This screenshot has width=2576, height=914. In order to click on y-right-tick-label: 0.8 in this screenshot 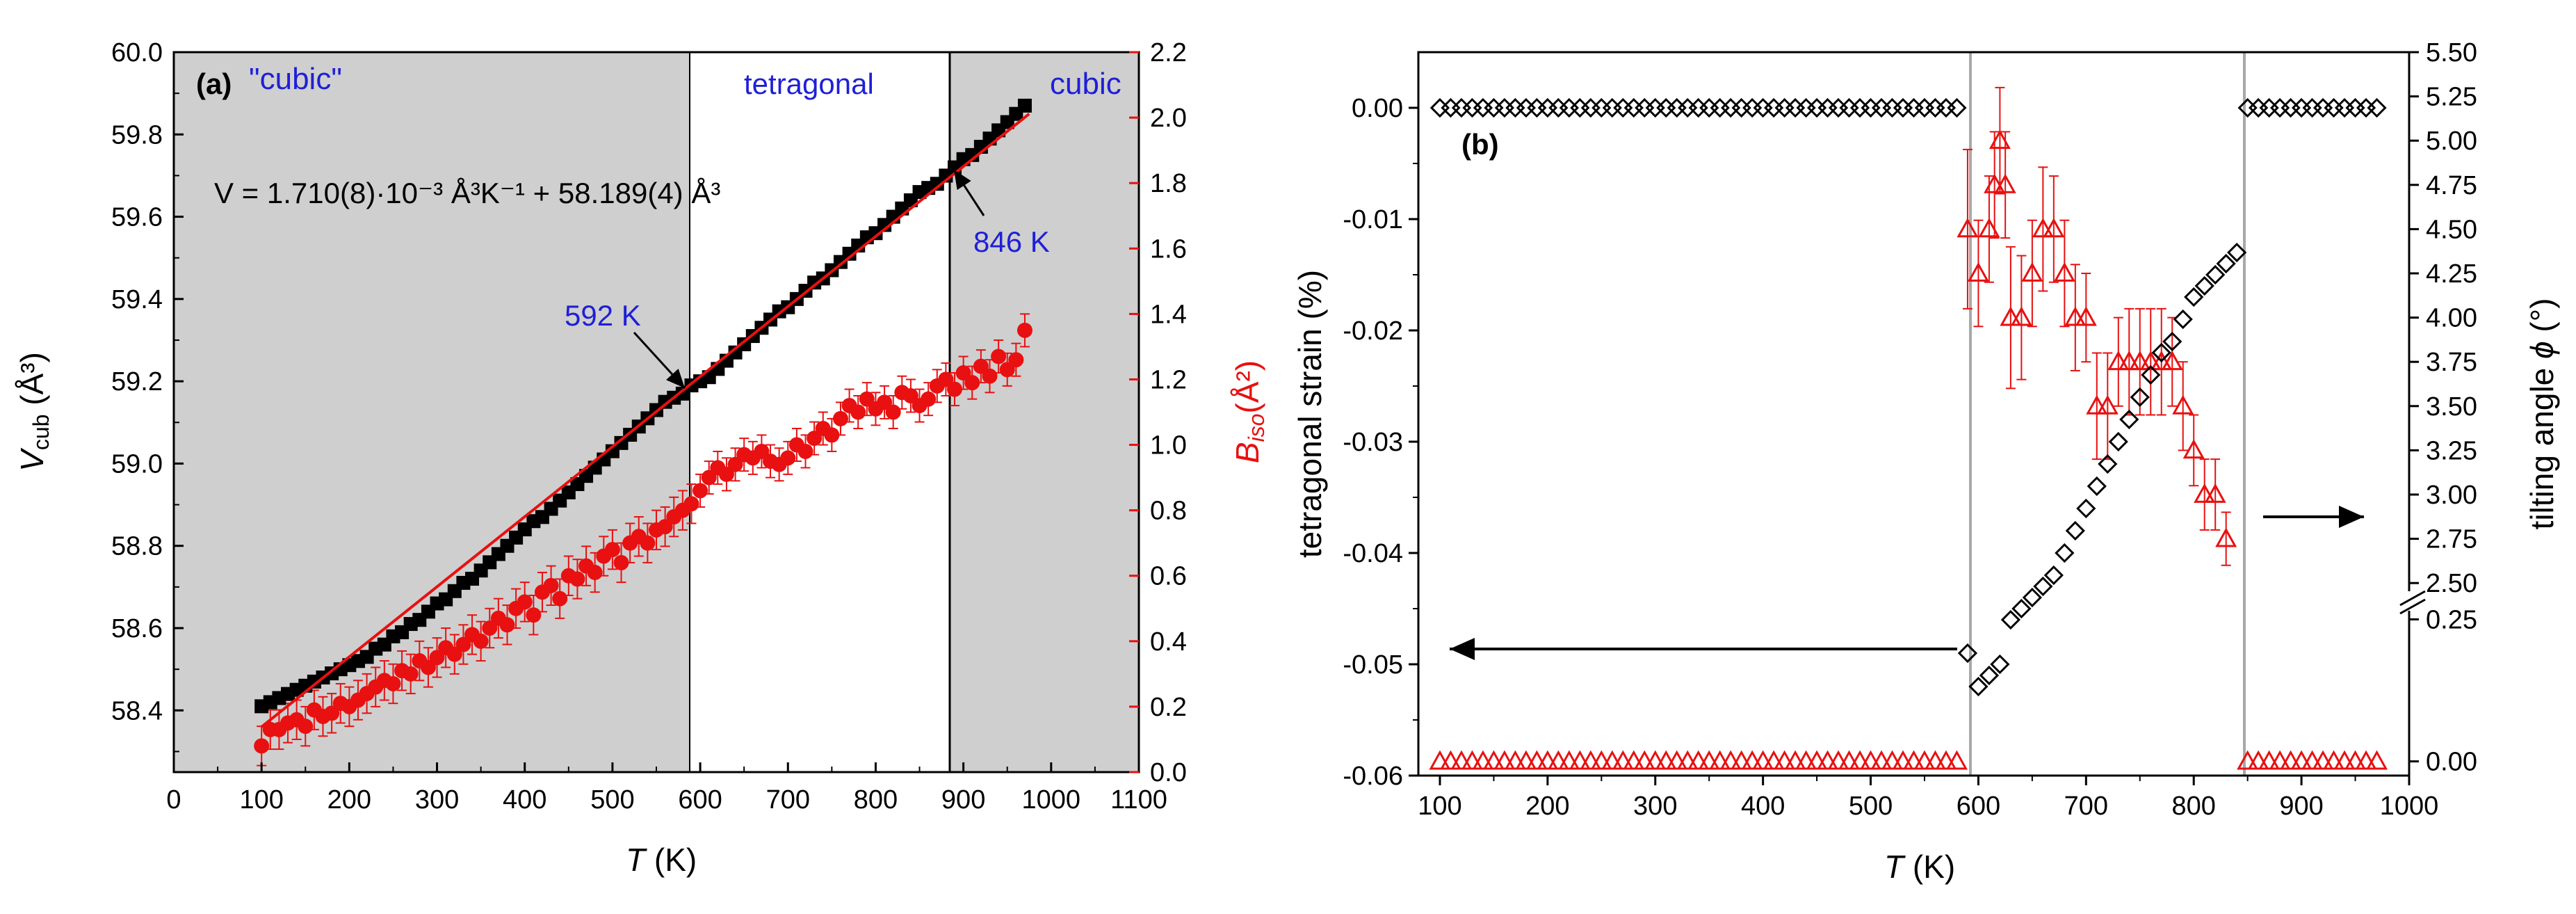, I will do `click(1168, 512)`.